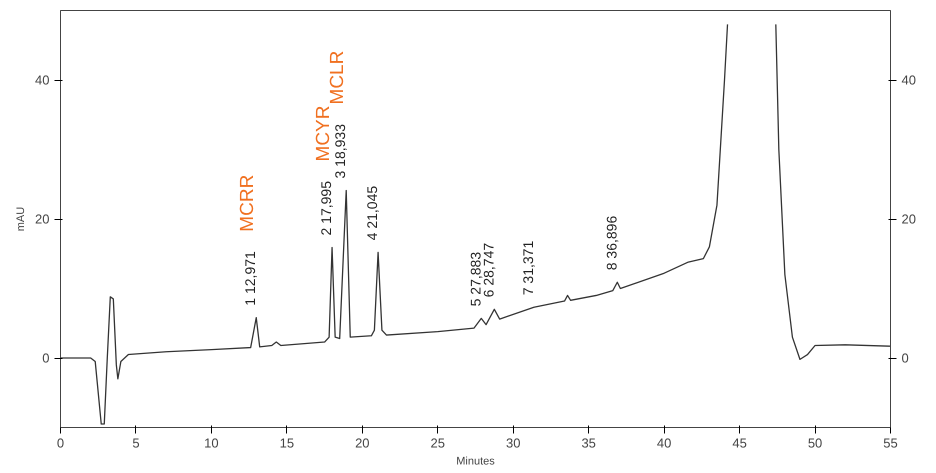 The image size is (936, 473). I want to click on annotation: 8 36,896, so click(611, 243).